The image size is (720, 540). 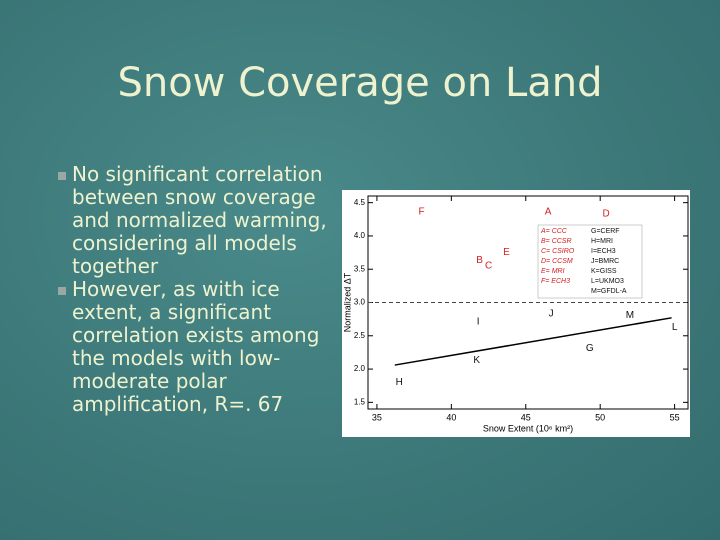 I want to click on y-tick-label: 1.5, so click(x=360, y=401).